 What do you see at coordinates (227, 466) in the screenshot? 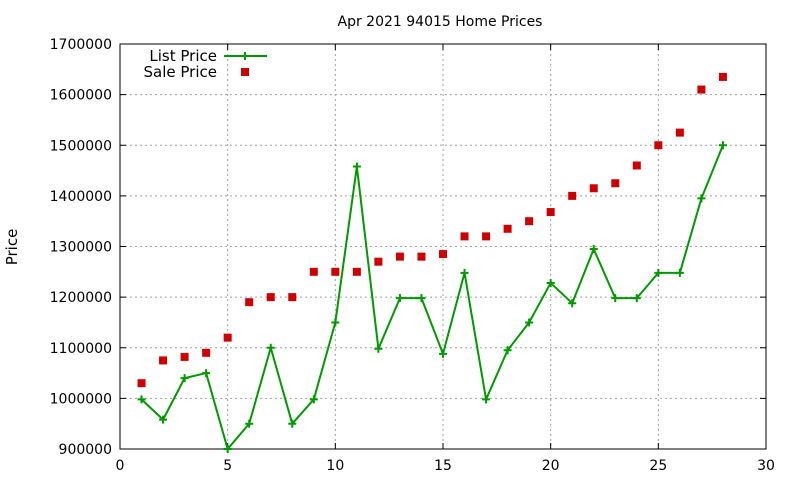
I see `x-tick-label: 5` at bounding box center [227, 466].